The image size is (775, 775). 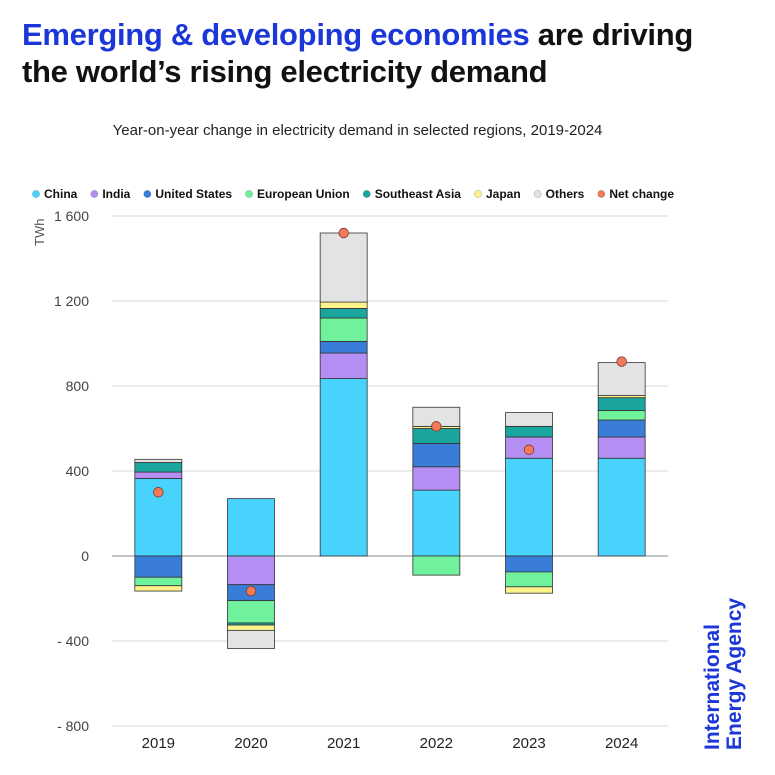 I want to click on legend-label: China, so click(x=61, y=194).